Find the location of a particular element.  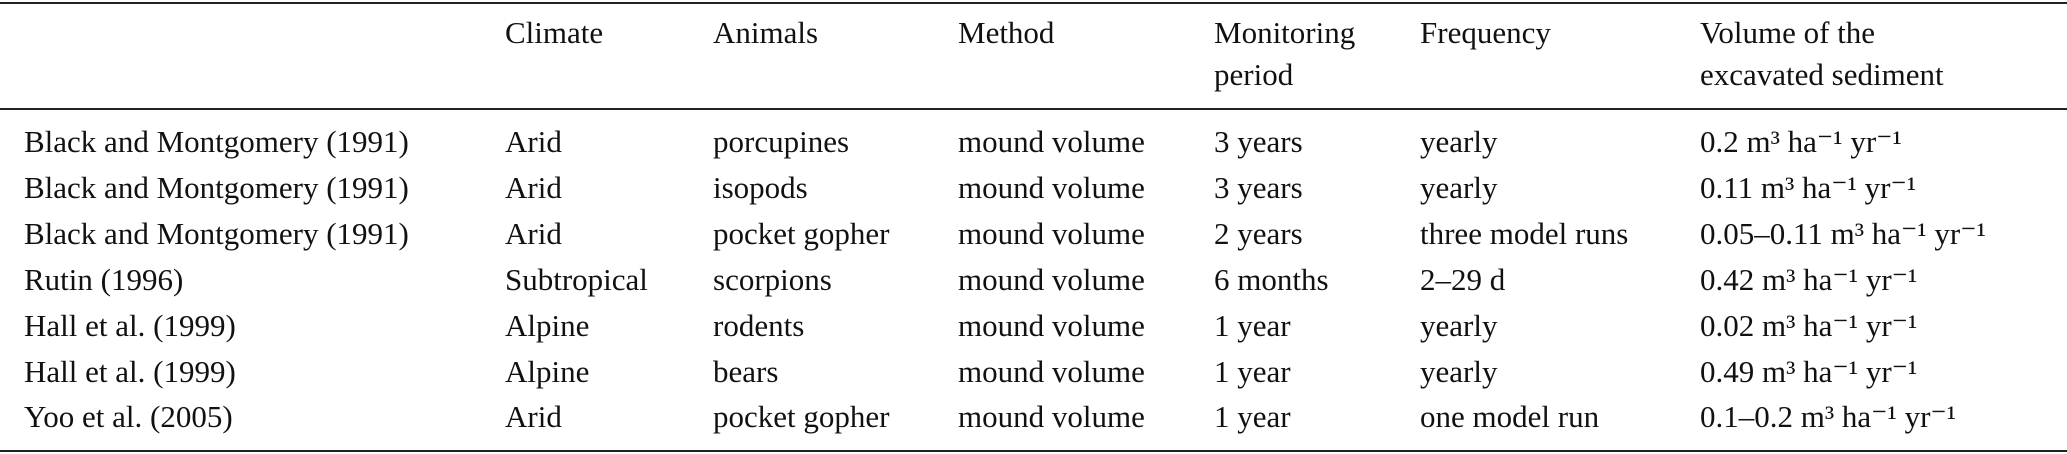

table-cell: 0.42 m³ ha⁻¹ yr⁻¹ is located at coordinates (1809, 279).